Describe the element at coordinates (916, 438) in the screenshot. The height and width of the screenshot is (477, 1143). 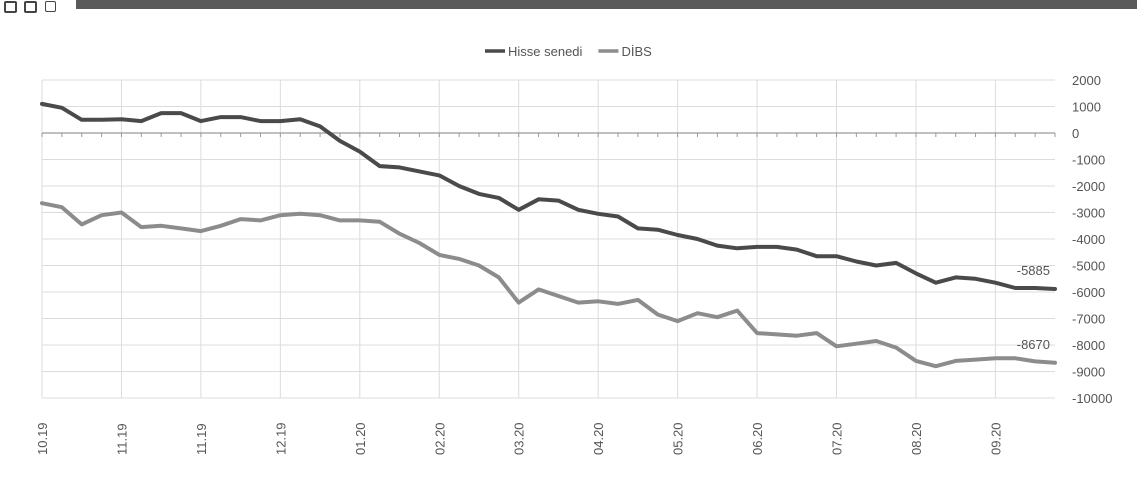
I see `x-tick-label: 08.20` at that location.